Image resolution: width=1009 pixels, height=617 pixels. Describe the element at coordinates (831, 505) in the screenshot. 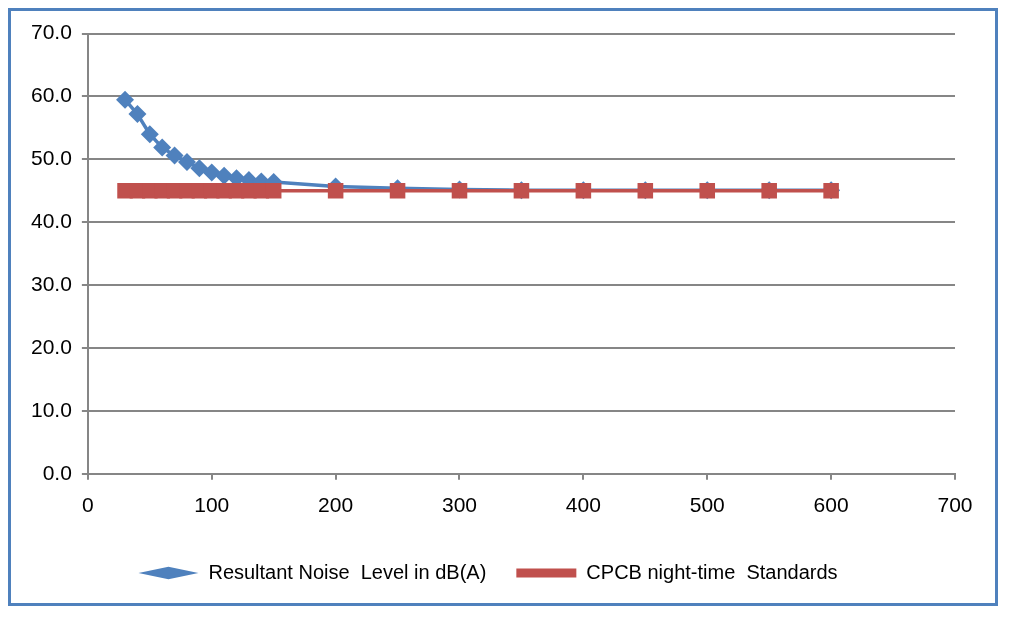

I see `x-tick-label: 600` at that location.